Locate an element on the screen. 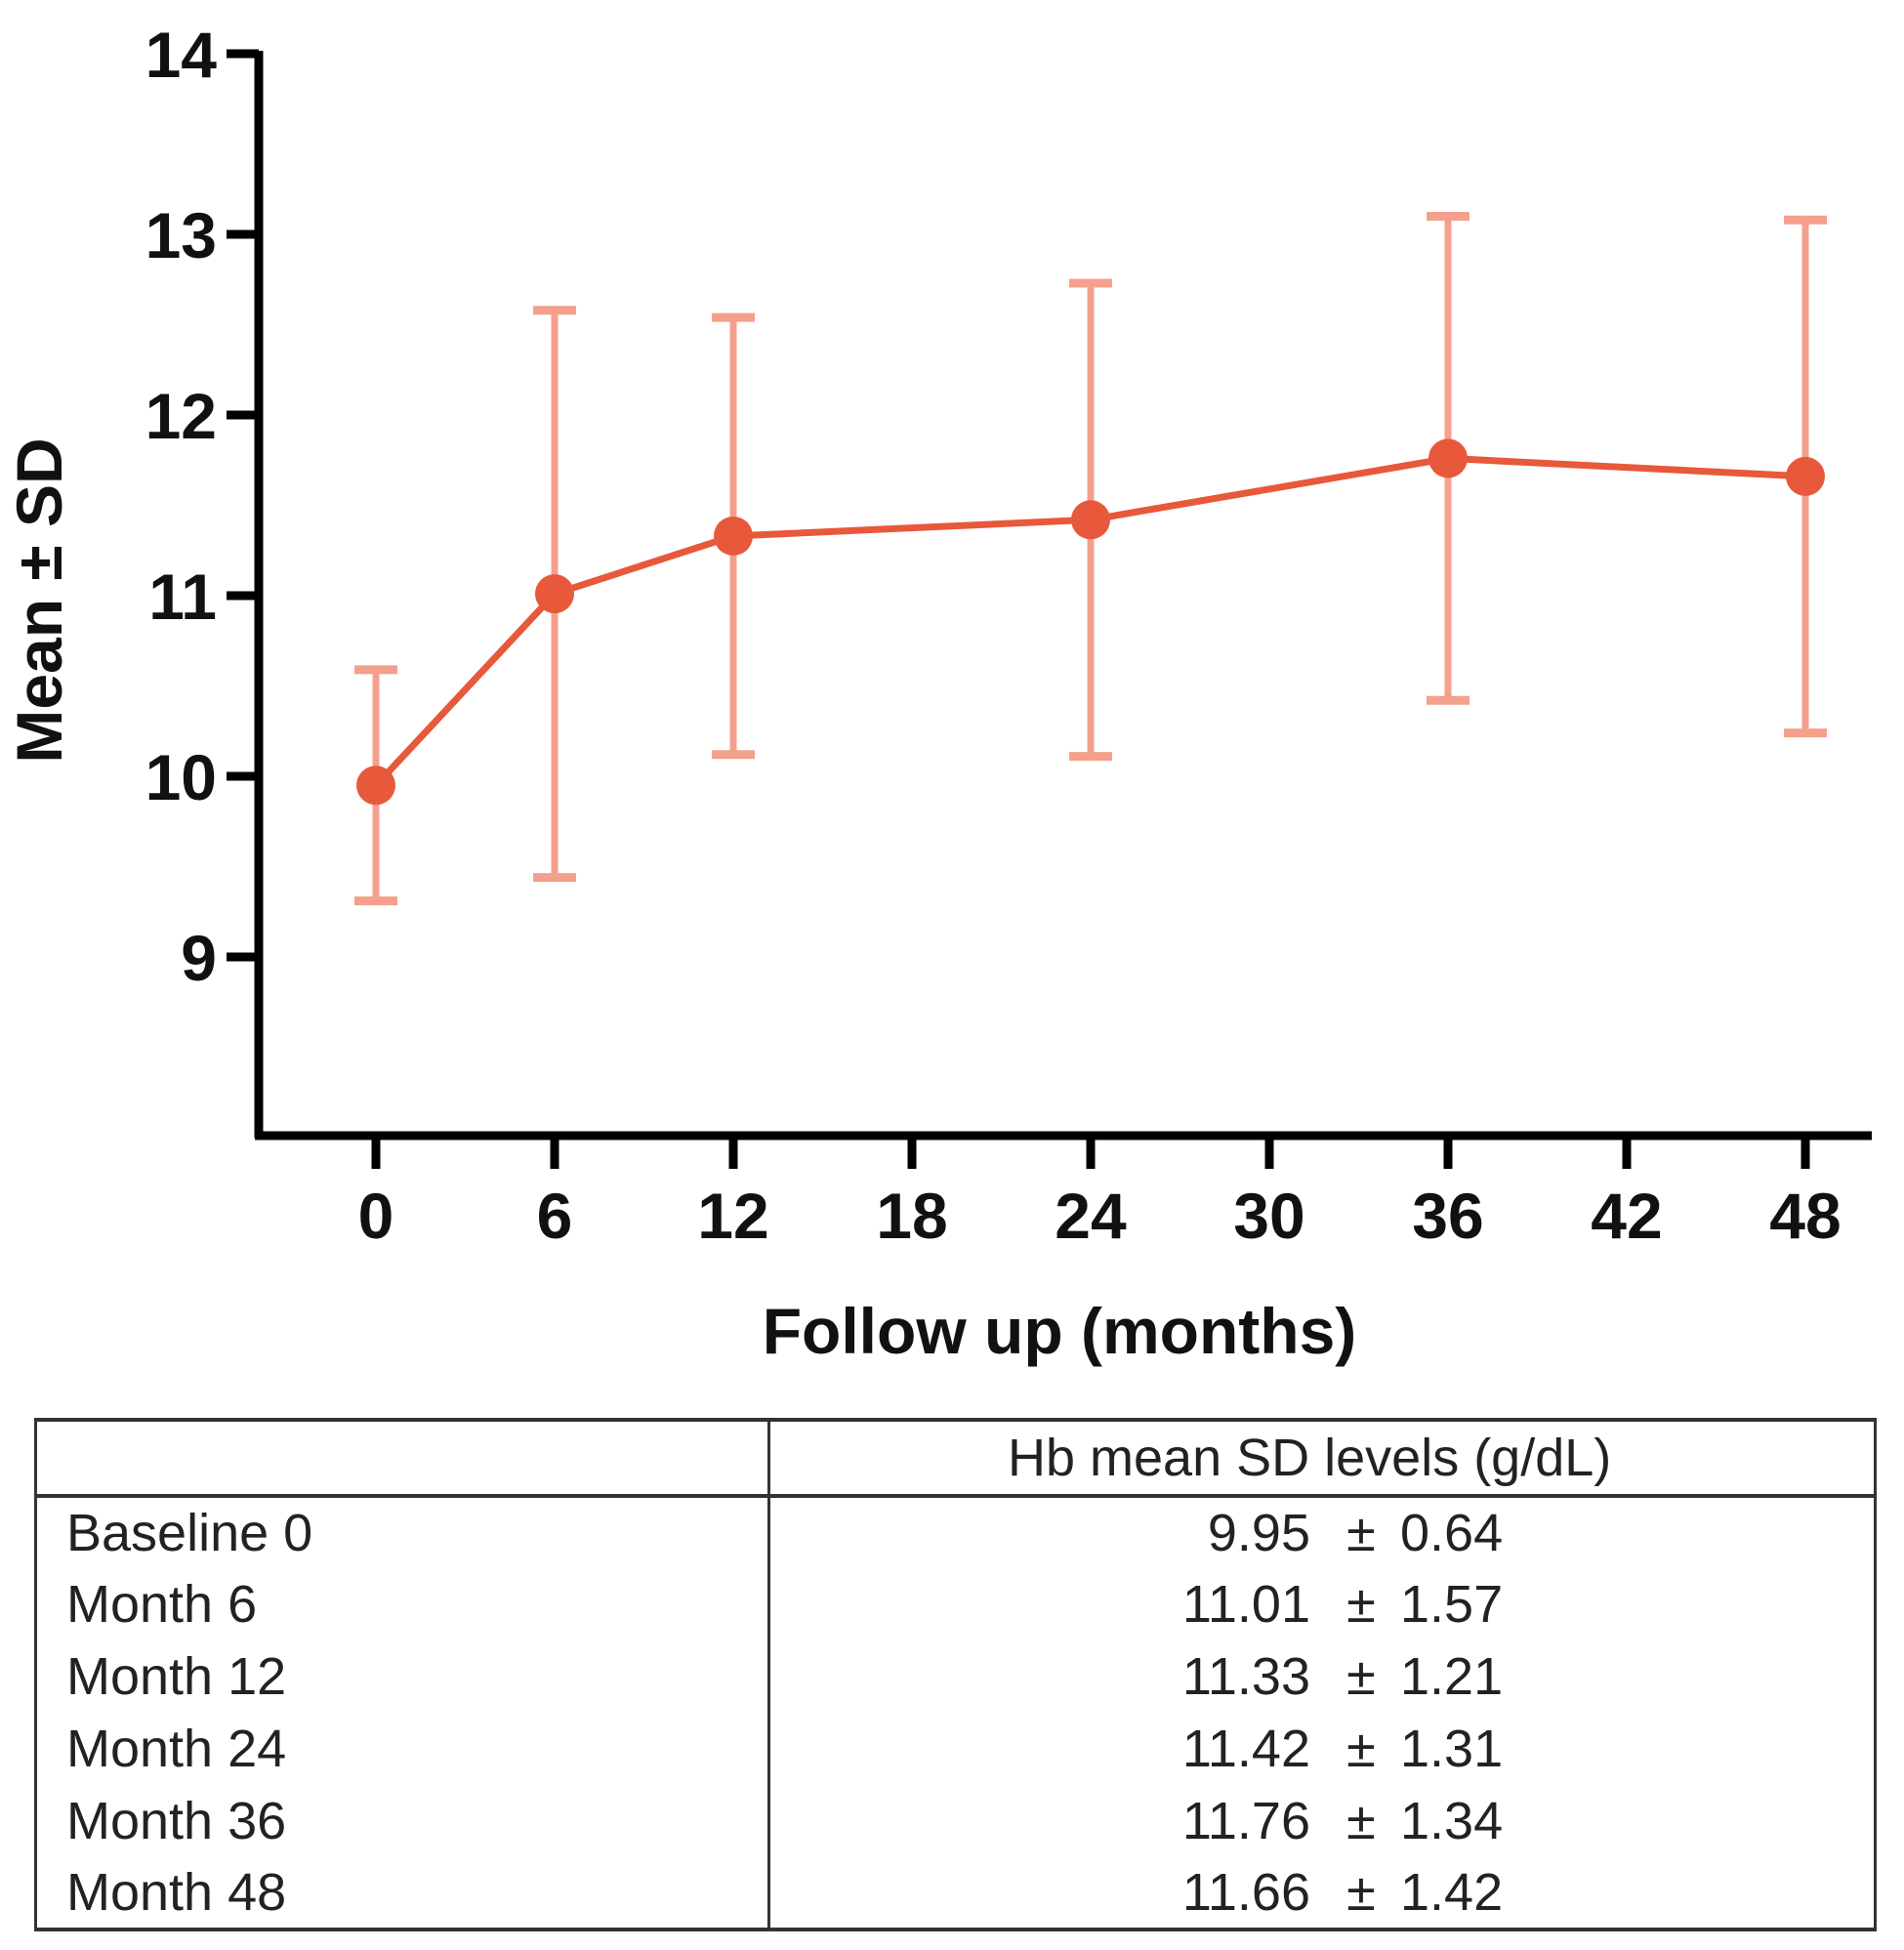 Image resolution: width=1904 pixels, height=1950 pixels. mean-value: 9.95 is located at coordinates (1258, 1533).